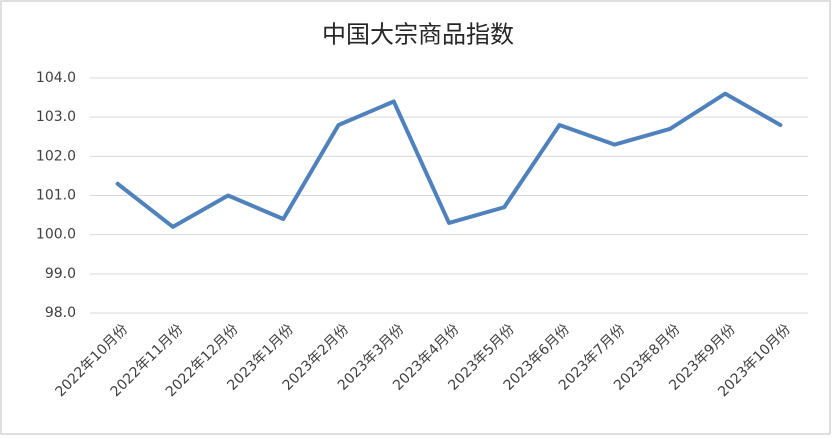 The width and height of the screenshot is (837, 438). Describe the element at coordinates (56, 156) in the screenshot. I see `y-tick-label: 102.0` at that location.